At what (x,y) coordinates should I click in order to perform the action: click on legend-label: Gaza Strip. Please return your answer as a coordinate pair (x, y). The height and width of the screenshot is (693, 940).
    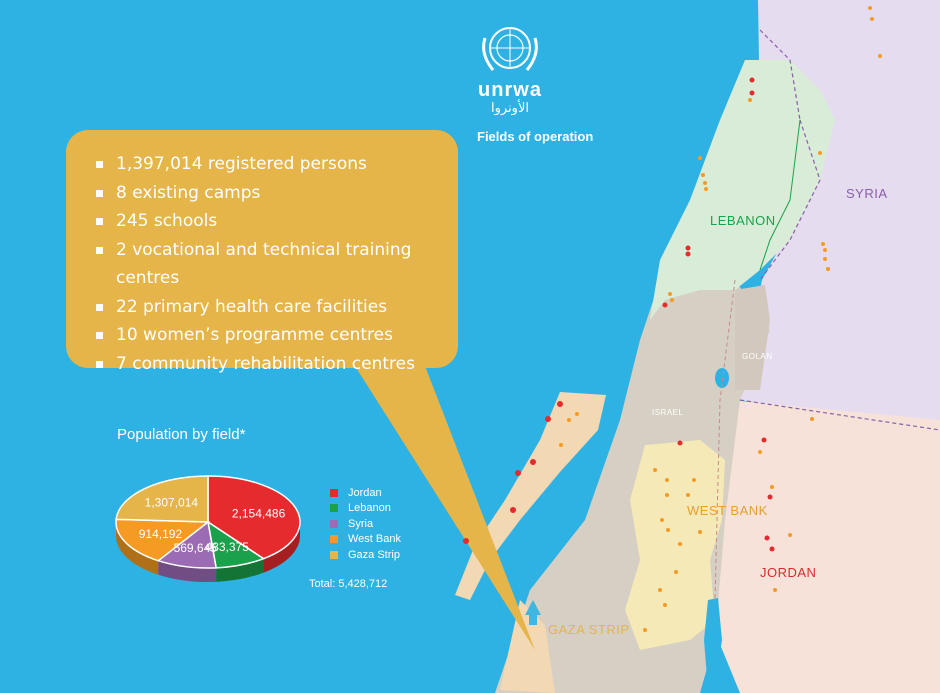
    Looking at the image, I should click on (374, 554).